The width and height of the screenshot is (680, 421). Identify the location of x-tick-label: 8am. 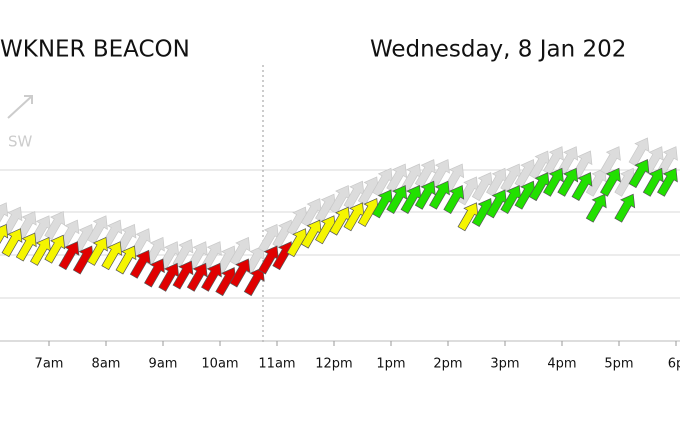
(106, 364).